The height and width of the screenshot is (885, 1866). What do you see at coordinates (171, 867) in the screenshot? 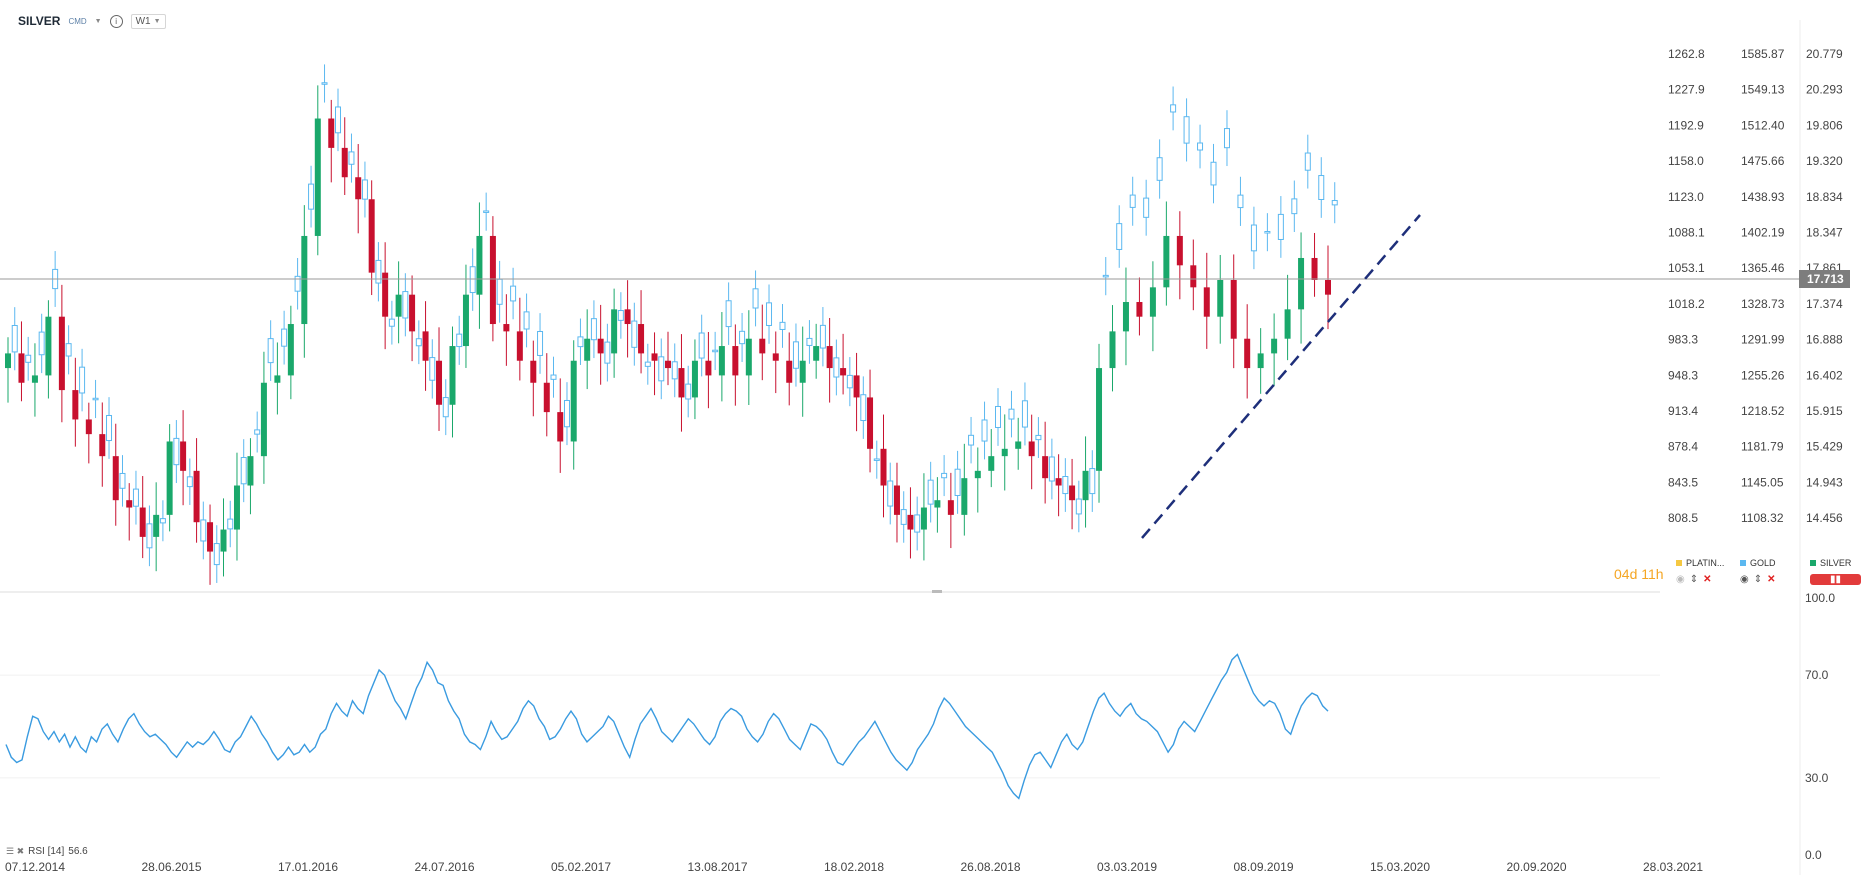
I see `x-axis-tick-label: 28.06.2015` at bounding box center [171, 867].